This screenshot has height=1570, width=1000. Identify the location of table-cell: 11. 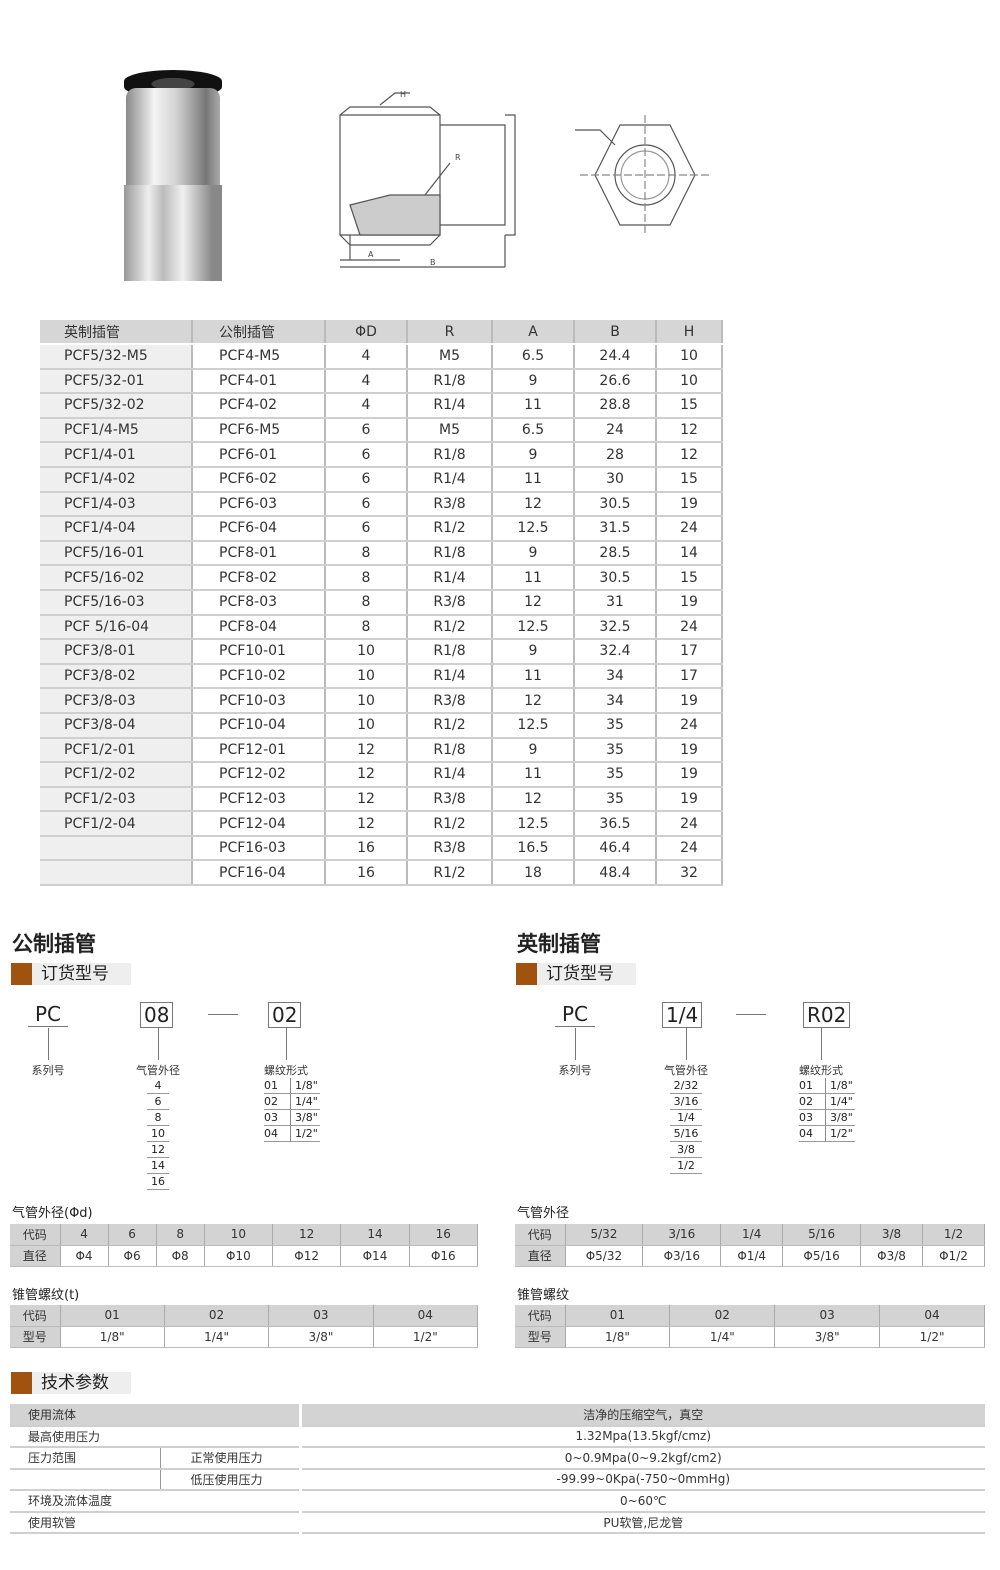
(533, 775).